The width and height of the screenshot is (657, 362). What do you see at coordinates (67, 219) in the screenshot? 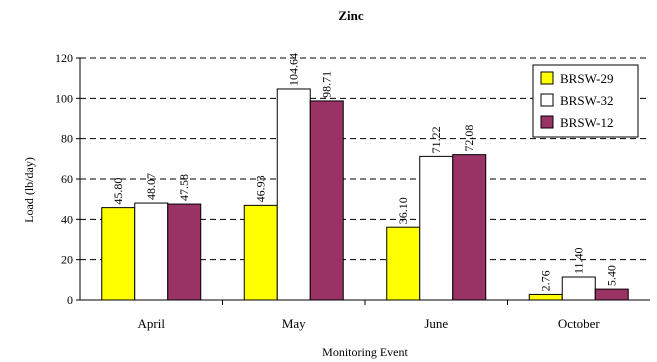
I see `y-tick-label: 40` at bounding box center [67, 219].